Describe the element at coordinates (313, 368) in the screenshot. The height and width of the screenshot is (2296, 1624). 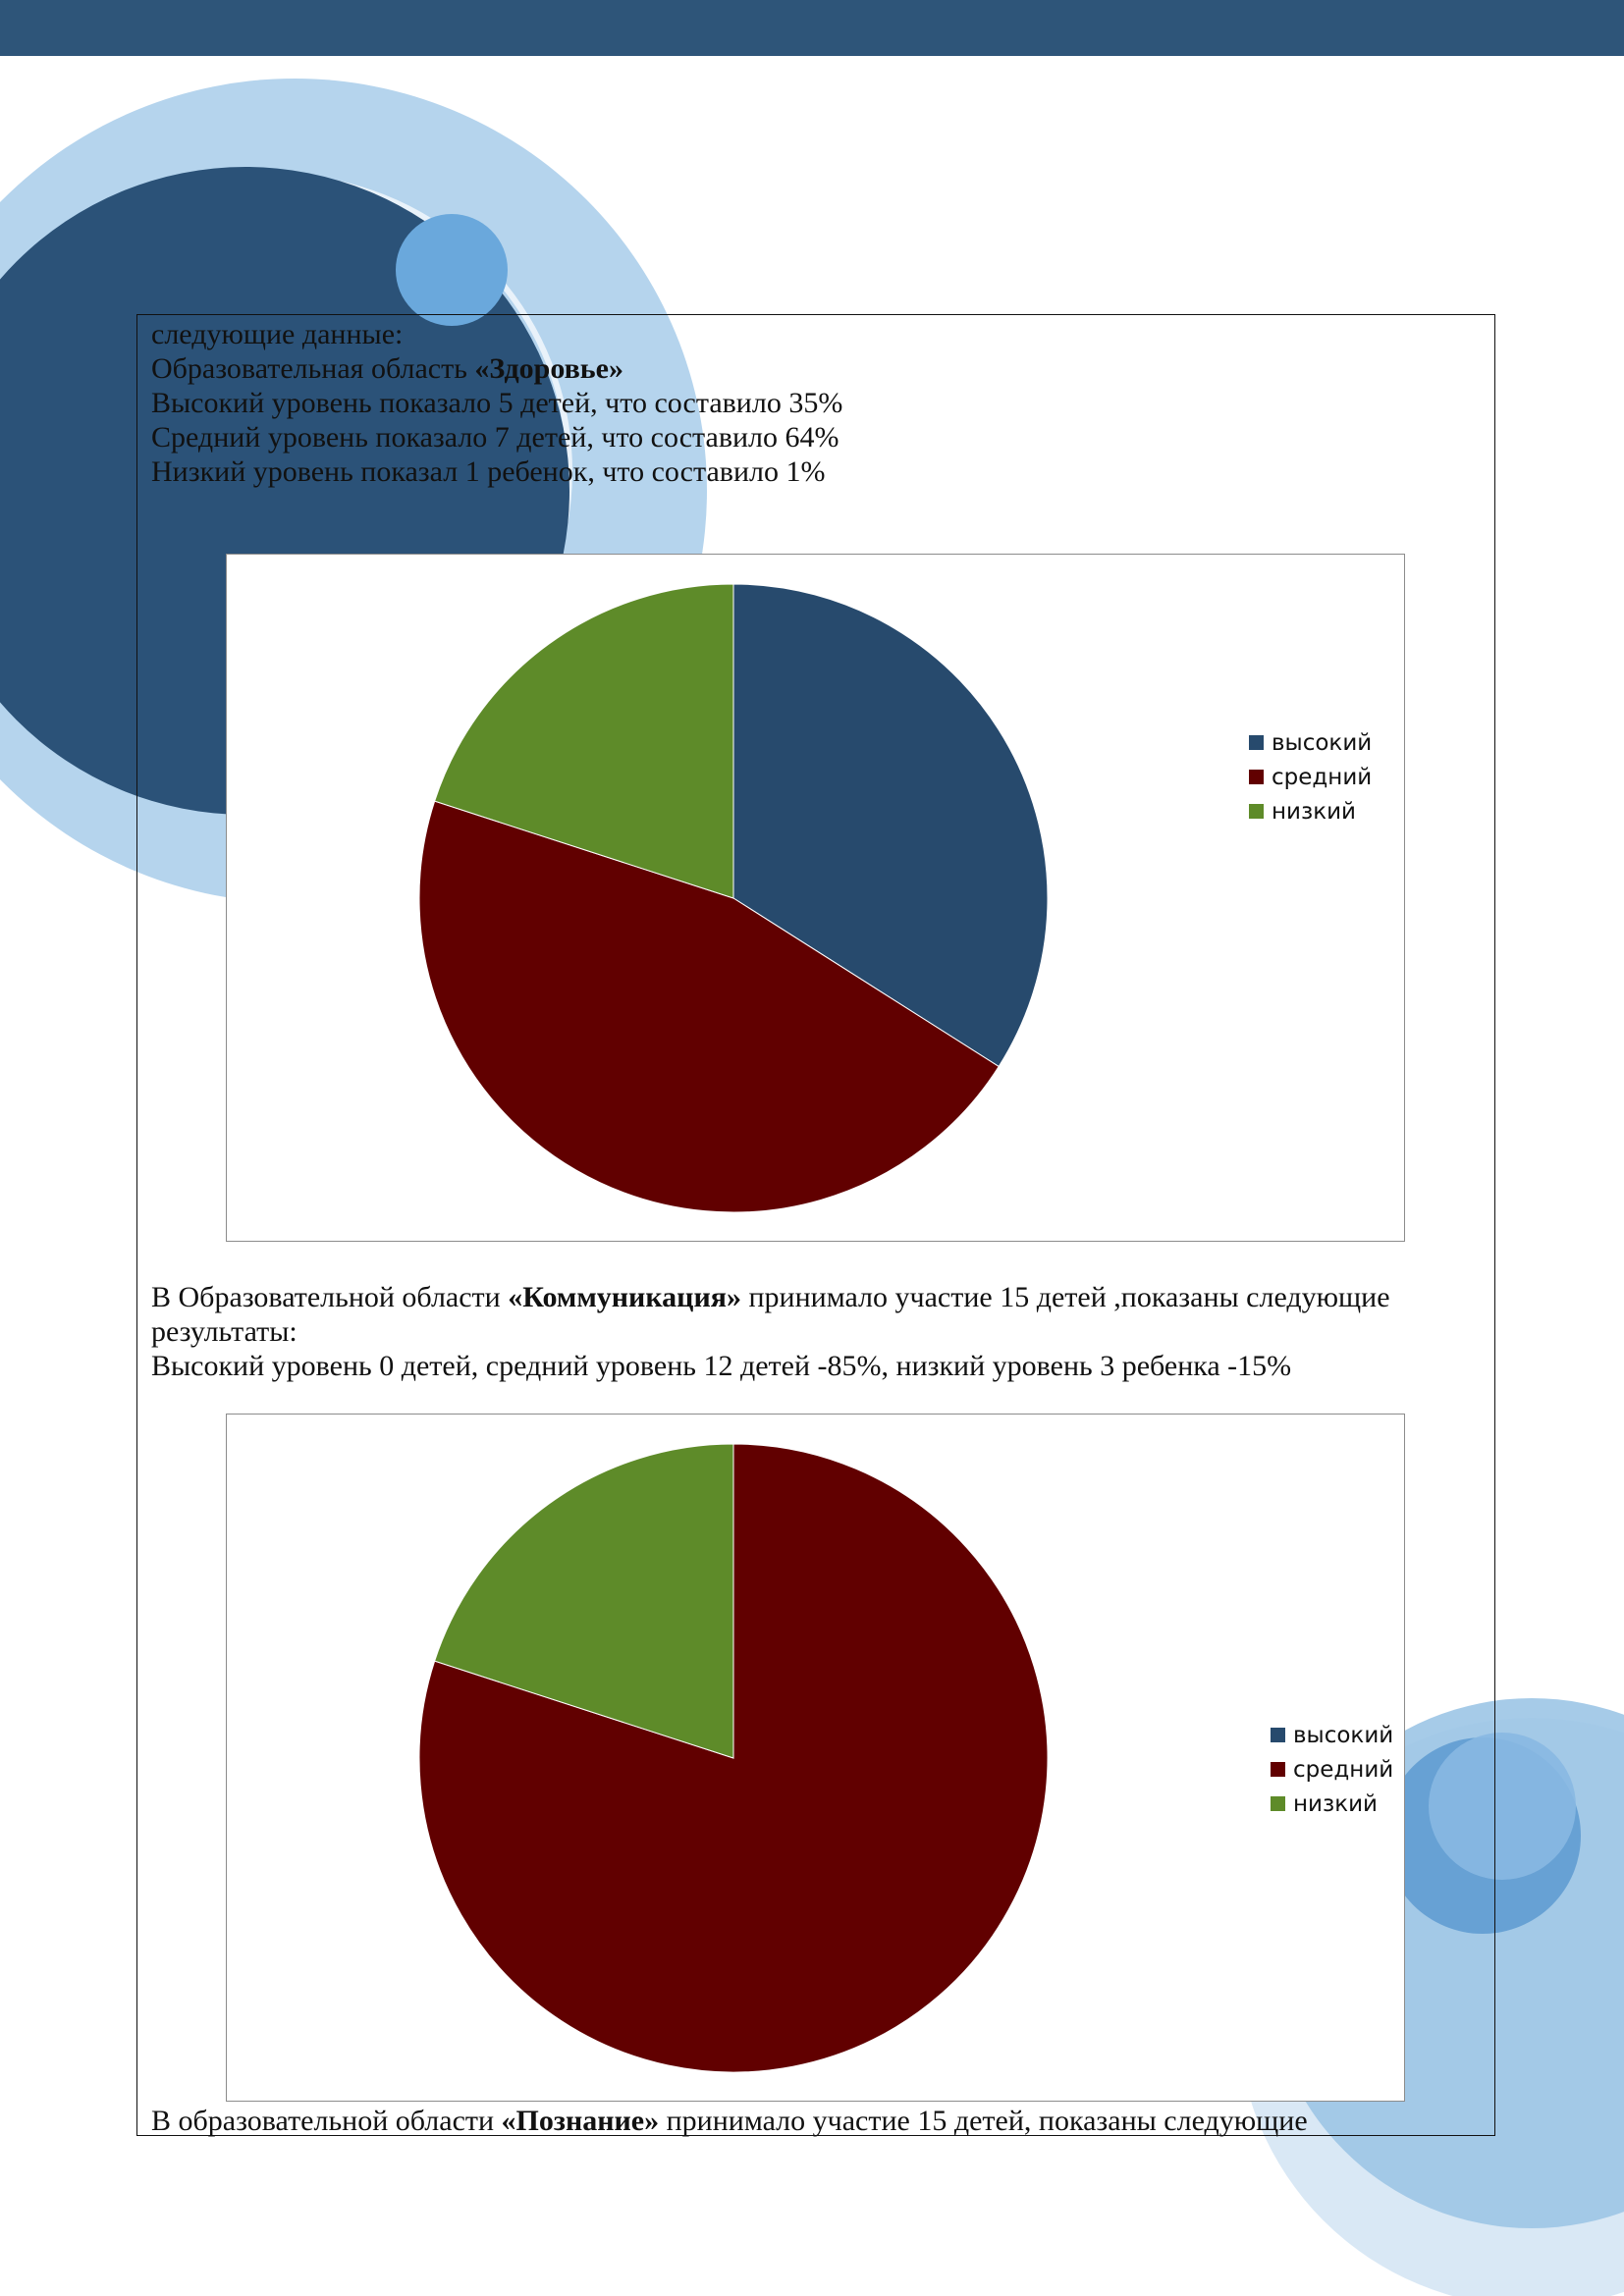
I see `health-heading-prefix: Образовательная область` at that location.